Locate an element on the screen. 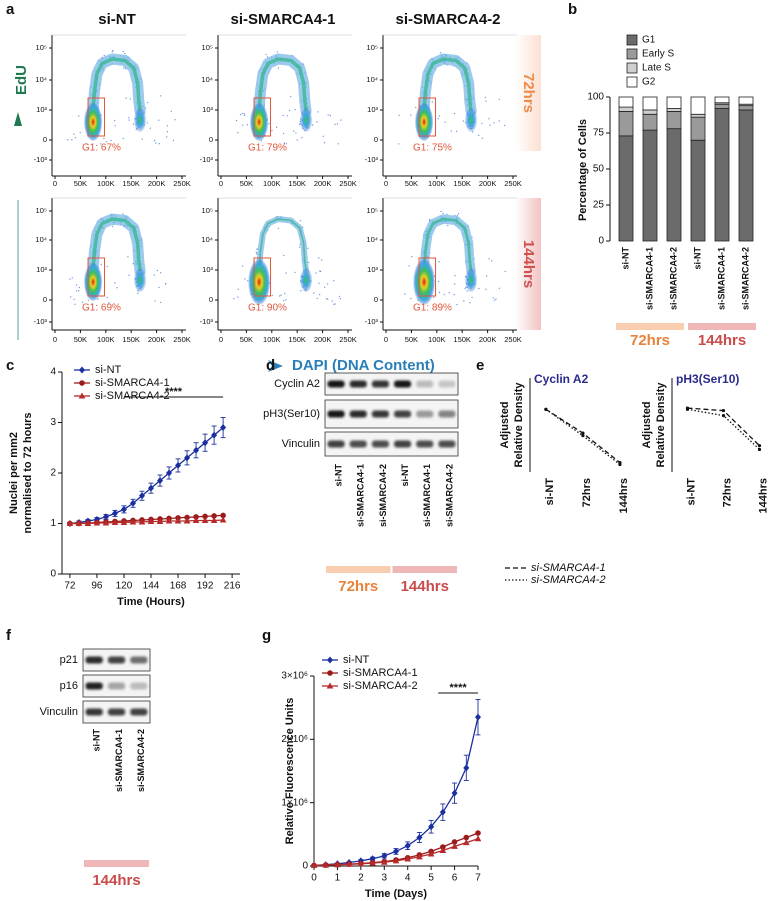 The height and width of the screenshot is (901, 780). x-tick-label: si-SMARCA4-1 is located at coordinates (649, 278).